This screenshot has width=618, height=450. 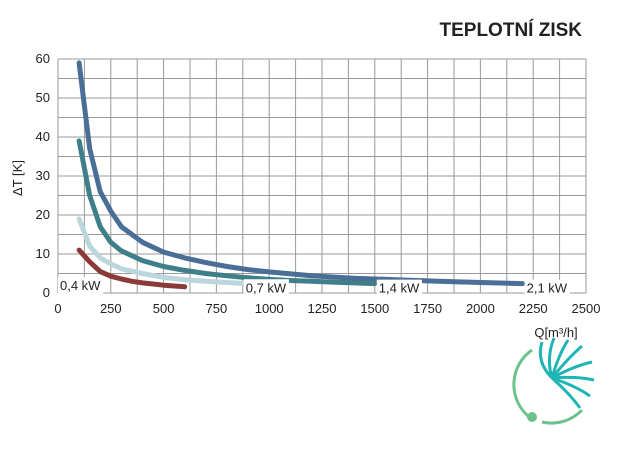 I want to click on series-label: 0,7 kW, so click(x=266, y=287).